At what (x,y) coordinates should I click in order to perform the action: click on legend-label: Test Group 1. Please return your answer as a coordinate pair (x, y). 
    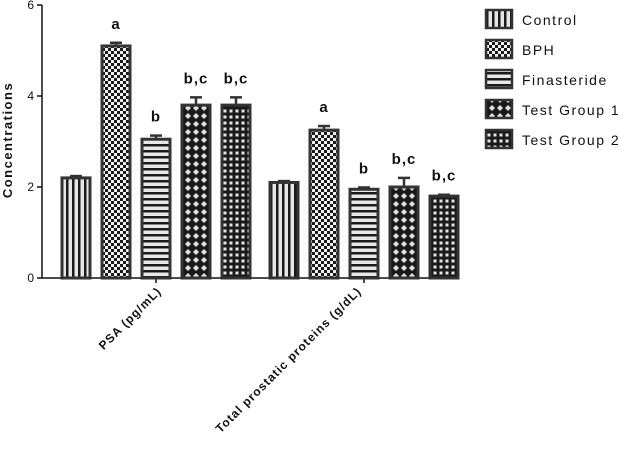
    Looking at the image, I should click on (571, 110).